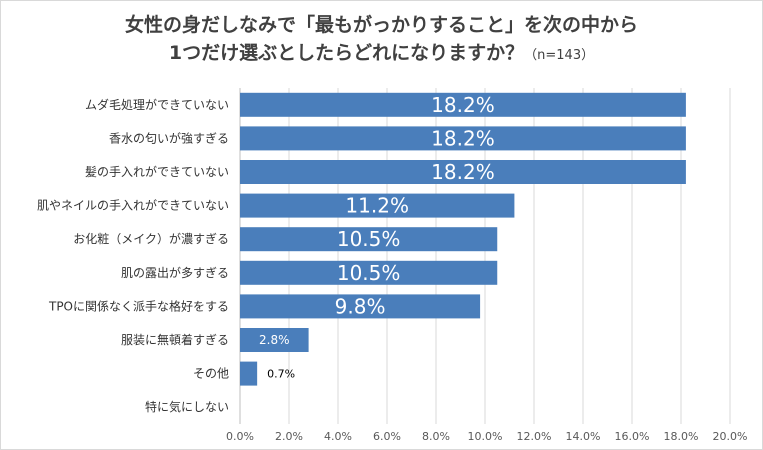  Describe the element at coordinates (346, 53) in the screenshot. I see `chart-title-line2-text: 1つだけ選ぶとしたらどれになりますか？` at that location.